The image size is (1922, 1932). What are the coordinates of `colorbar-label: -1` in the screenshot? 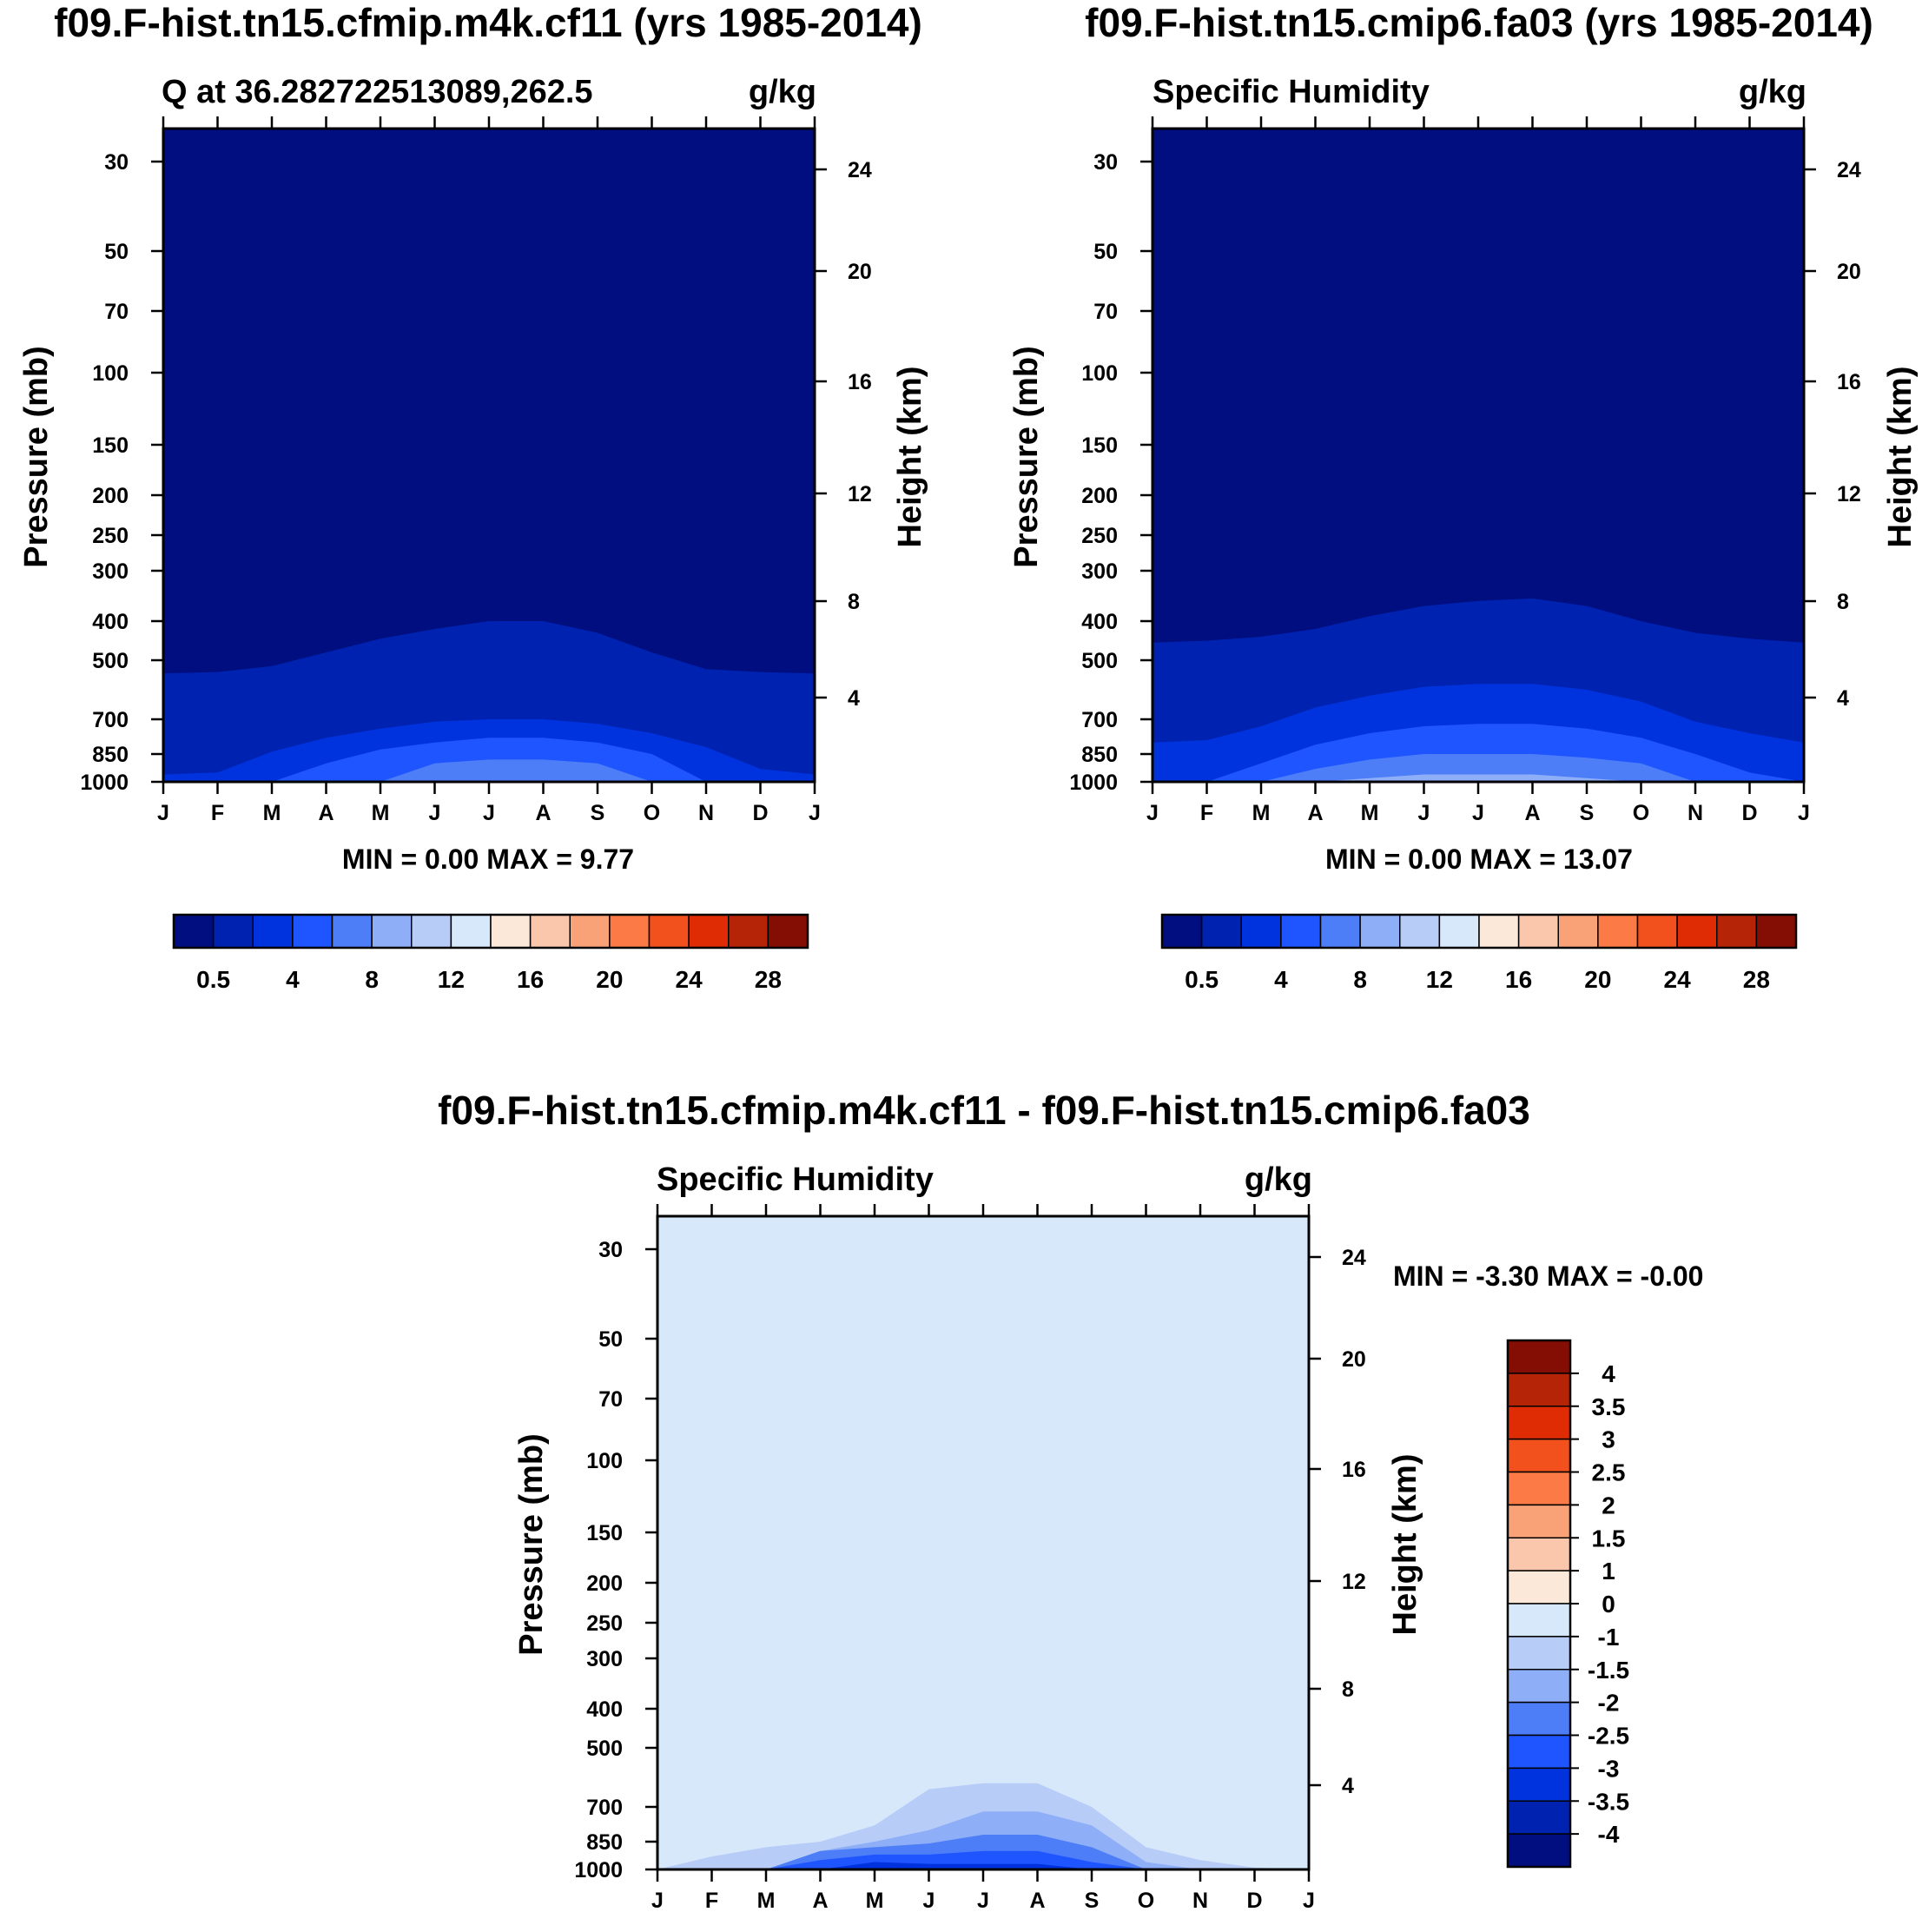 It's located at (1609, 1638).